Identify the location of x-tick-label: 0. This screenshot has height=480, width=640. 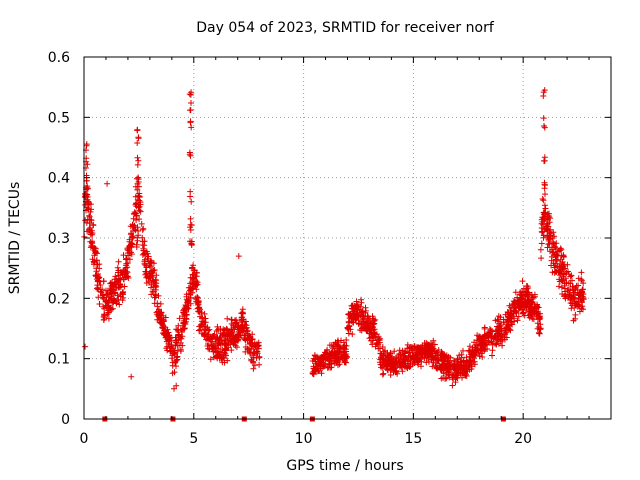
(84, 439).